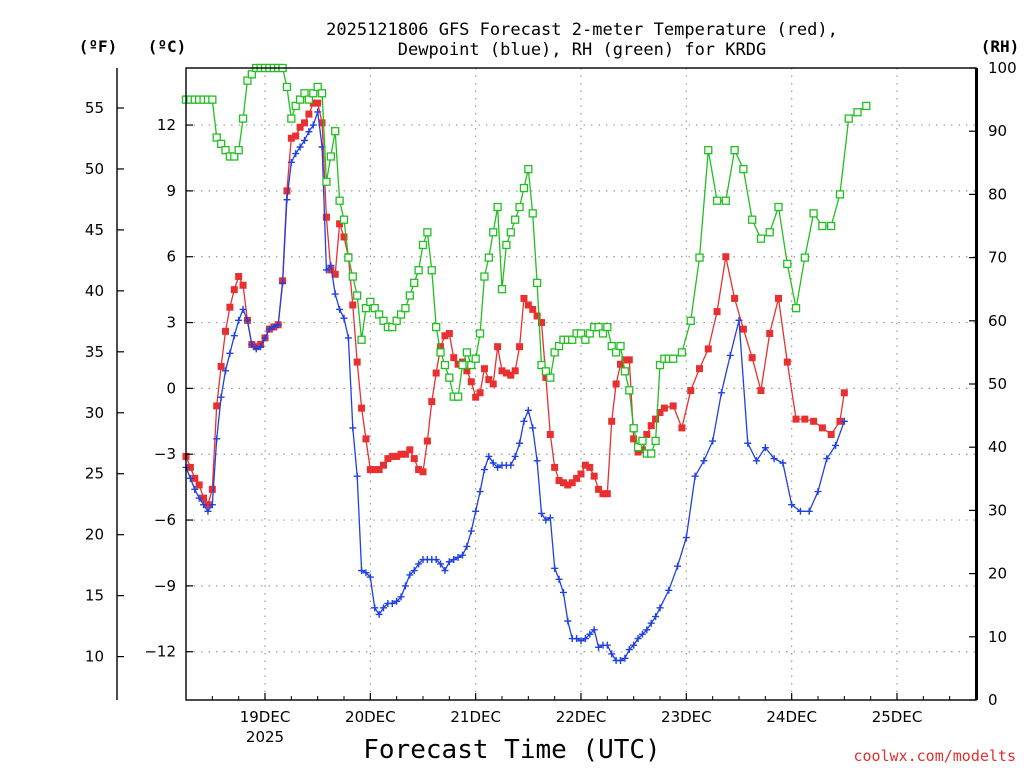 The image size is (1024, 768). Describe the element at coordinates (993, 700) in the screenshot. I see `rh-tick-label: 0` at that location.